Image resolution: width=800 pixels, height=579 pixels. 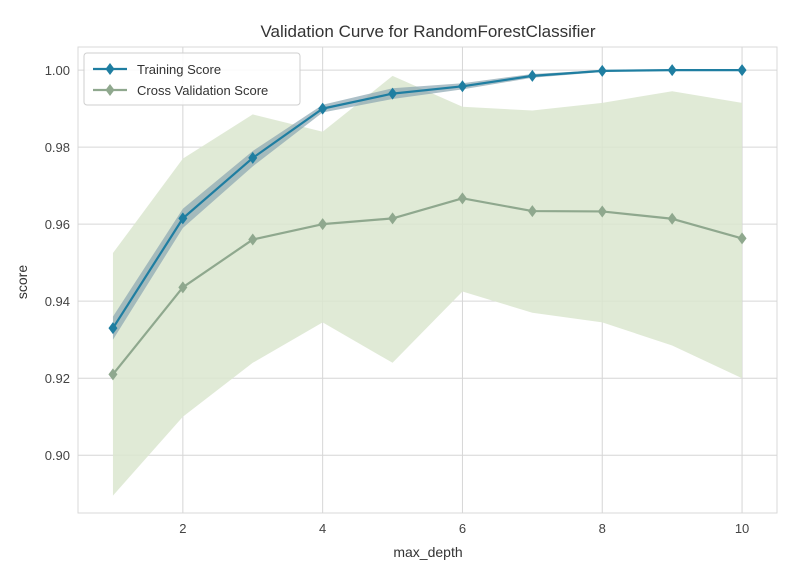 I want to click on legend-label: Training Score, so click(x=179, y=69).